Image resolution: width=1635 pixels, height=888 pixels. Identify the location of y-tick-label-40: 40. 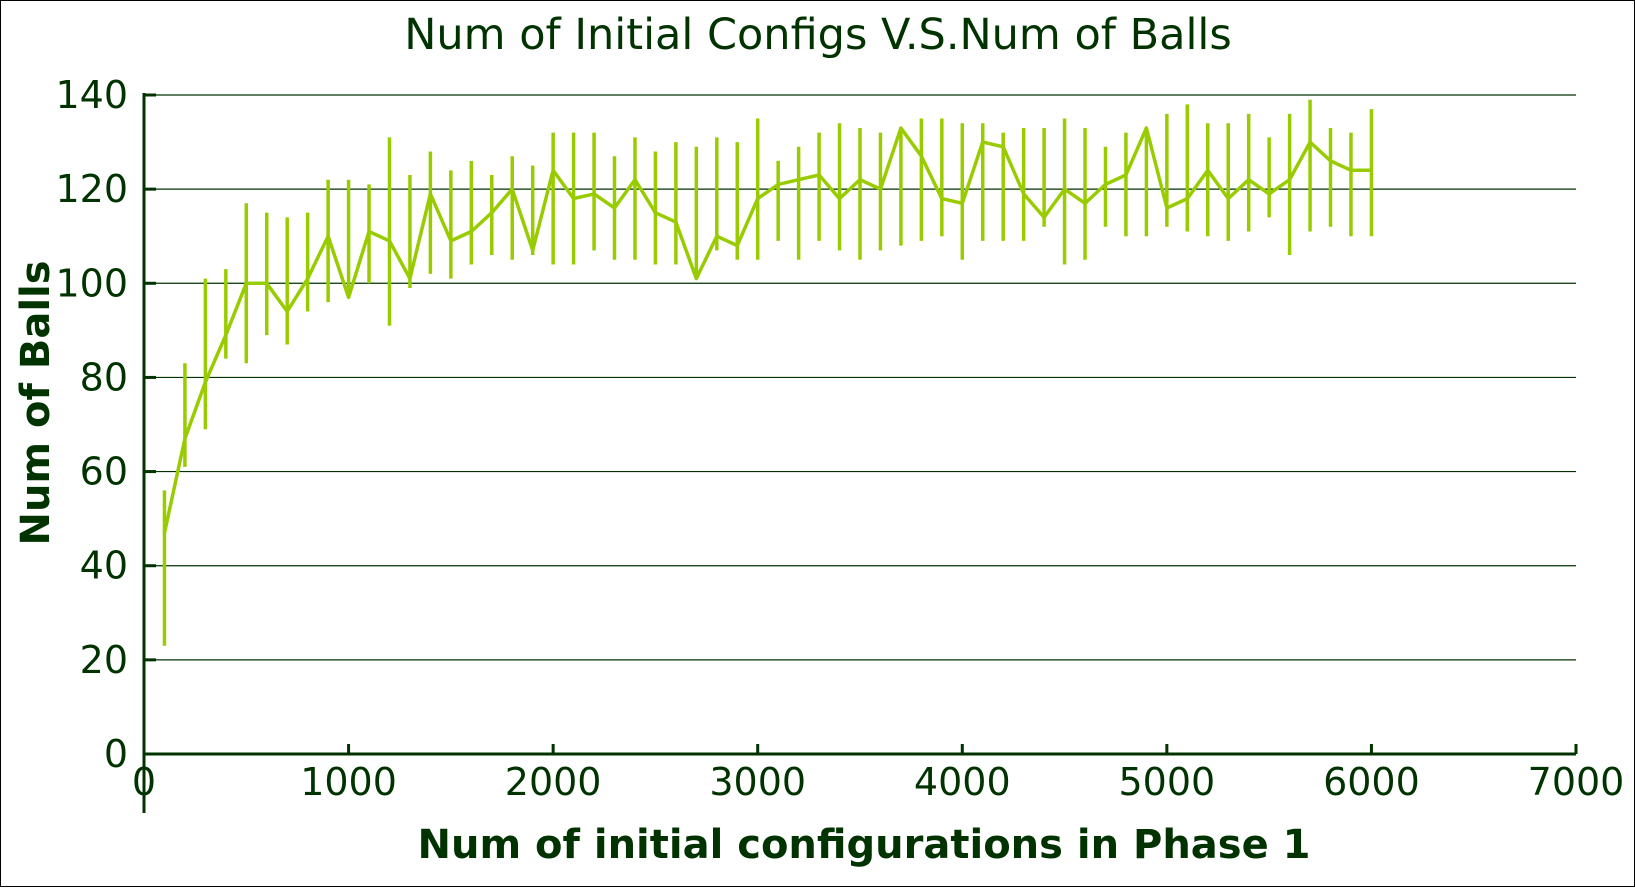
(104, 566).